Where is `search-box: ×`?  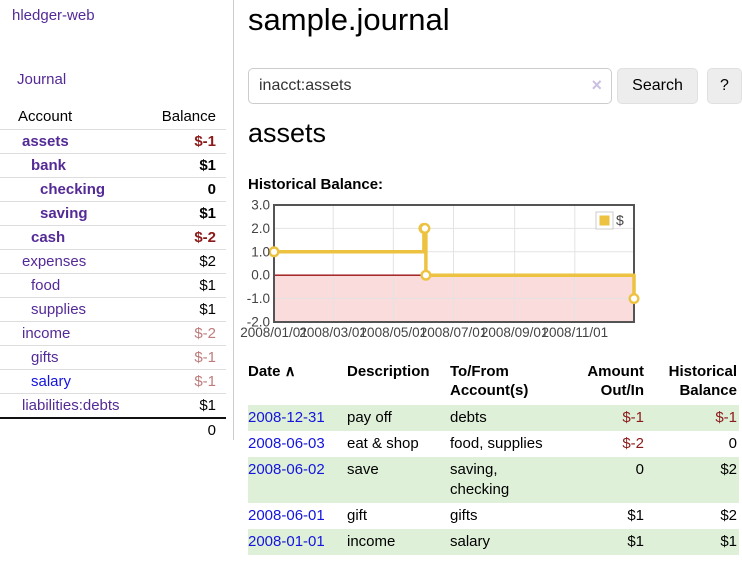 search-box: × is located at coordinates (430, 86).